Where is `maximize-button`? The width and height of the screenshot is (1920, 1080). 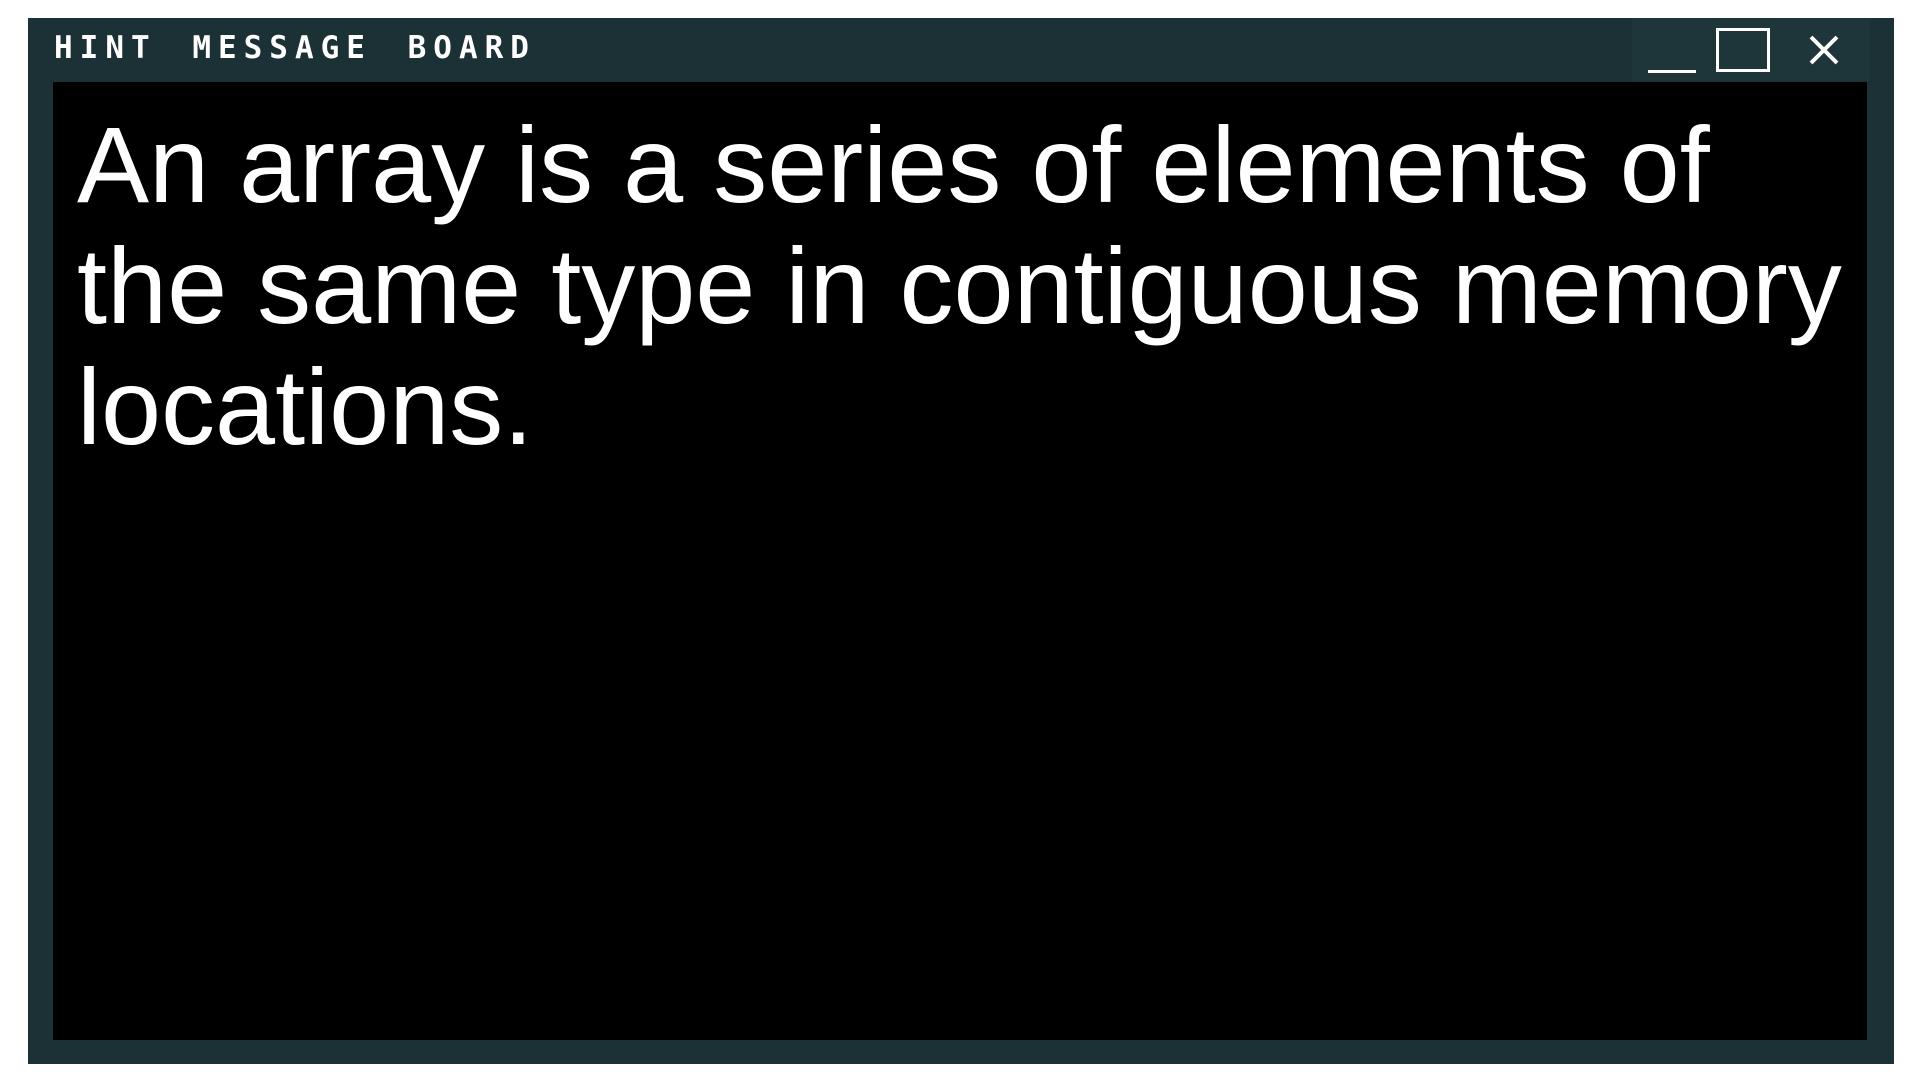 maximize-button is located at coordinates (1751, 50).